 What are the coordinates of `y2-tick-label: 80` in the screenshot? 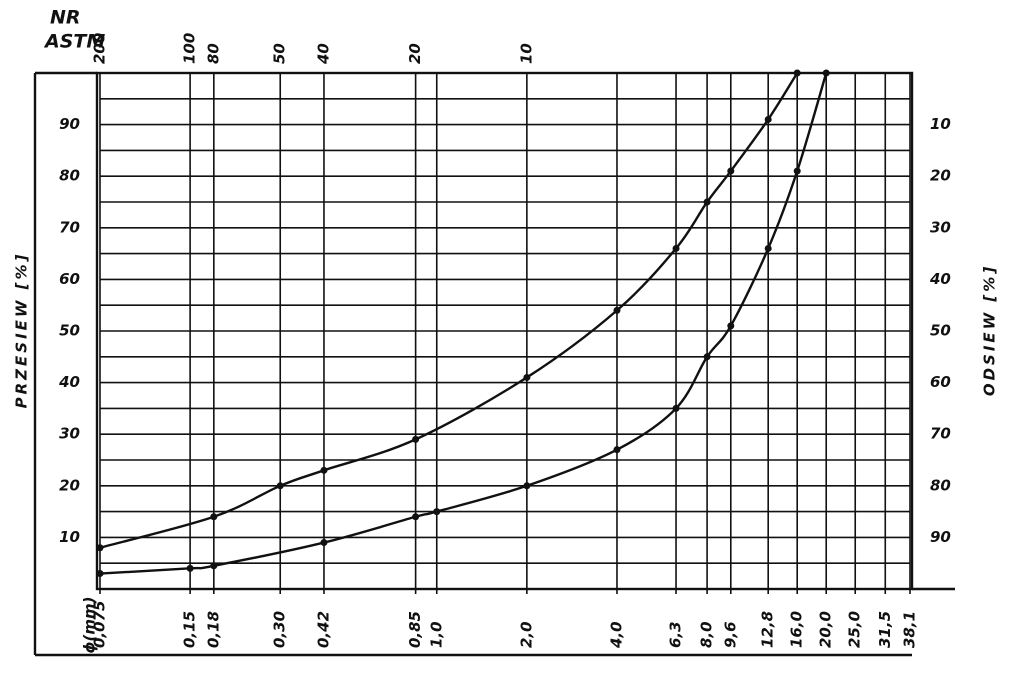 It's located at (940, 485).